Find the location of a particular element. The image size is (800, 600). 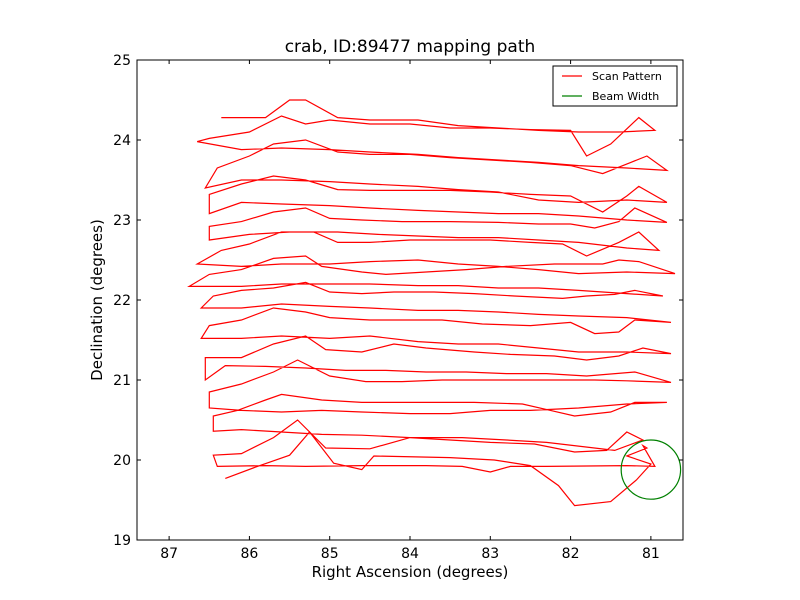

x-axis-label: Right Ascension (degrees) is located at coordinates (410, 572).